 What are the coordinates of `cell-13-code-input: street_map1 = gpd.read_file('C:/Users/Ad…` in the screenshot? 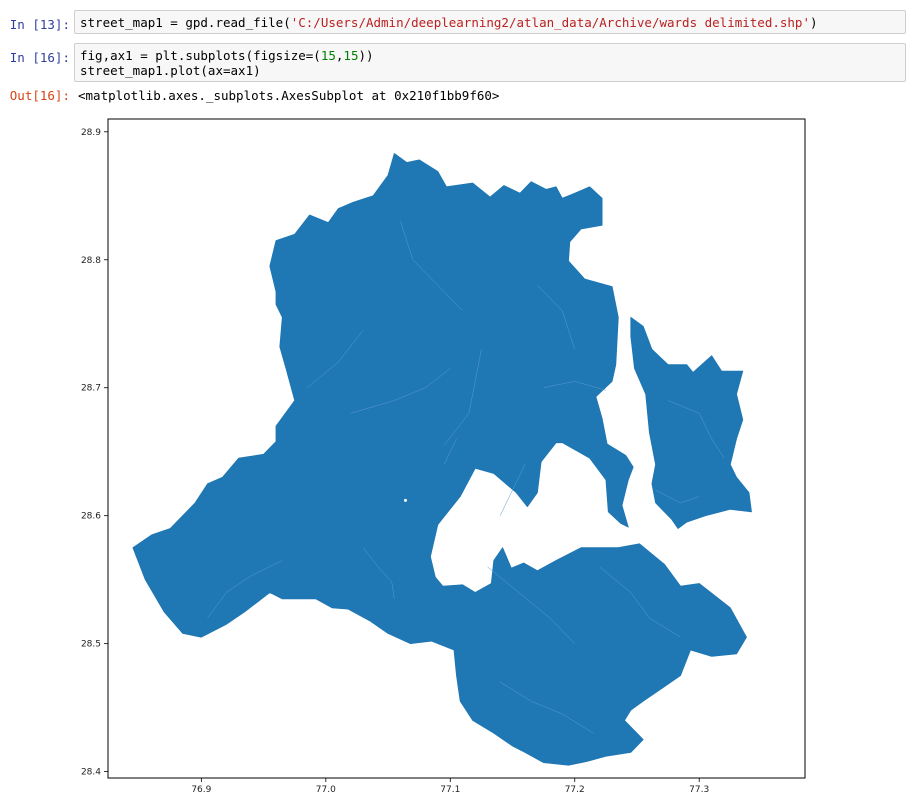 It's located at (490, 22).